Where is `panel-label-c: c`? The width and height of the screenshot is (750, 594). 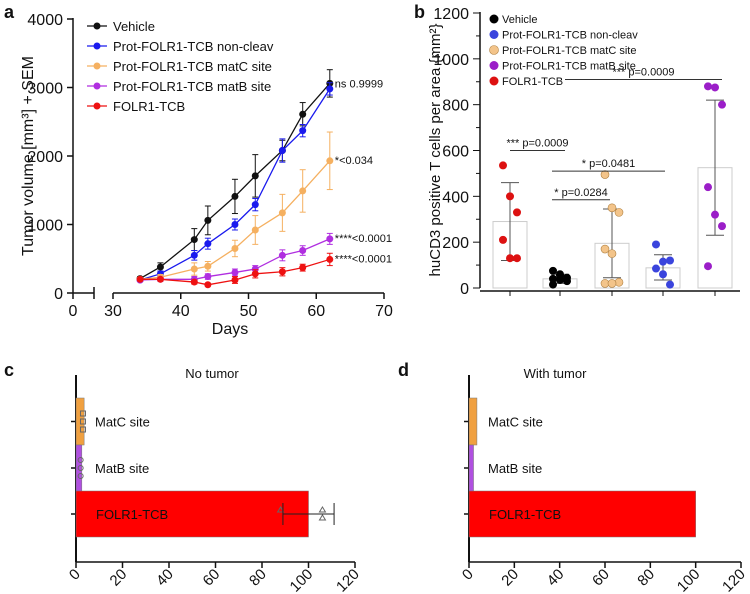
panel-label-c: c is located at coordinates (9, 370).